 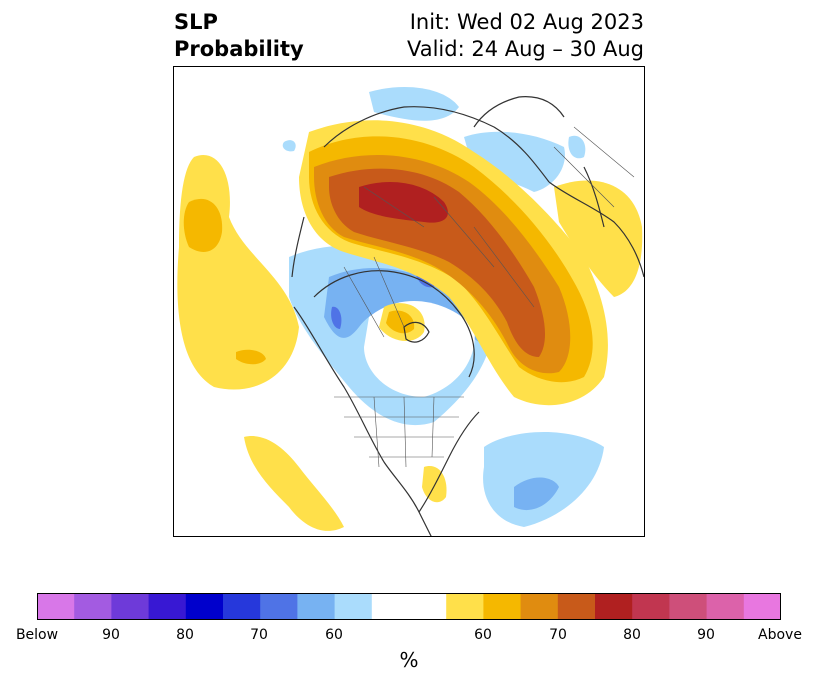 I want to click on shade-lightblue-small, so click(x=289, y=146).